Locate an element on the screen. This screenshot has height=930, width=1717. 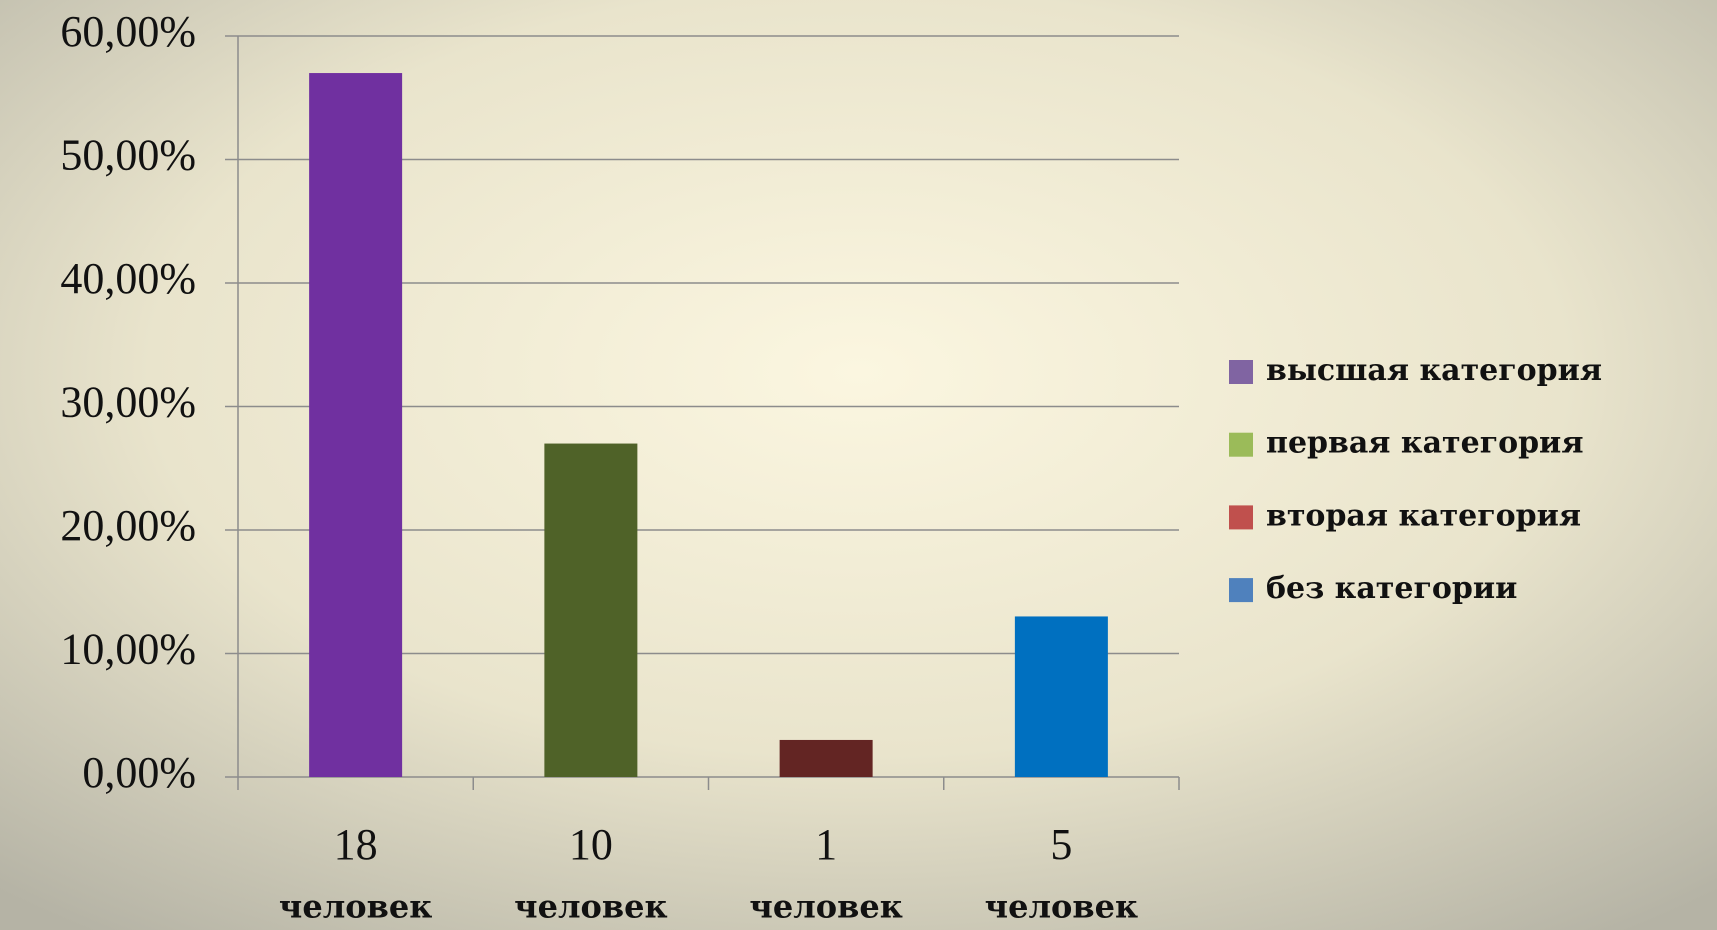
y-tick-label: 60,00% is located at coordinates (128, 31).